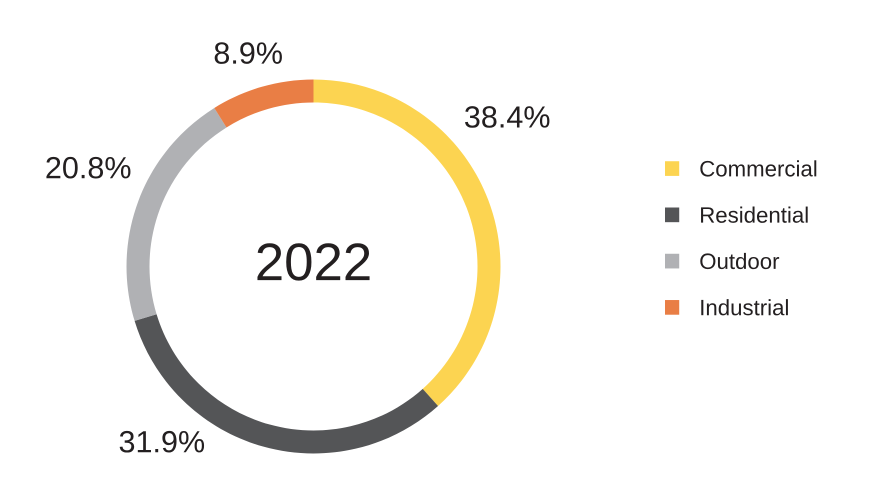  What do you see at coordinates (740, 261) in the screenshot?
I see `legend-label: Outdoor` at bounding box center [740, 261].